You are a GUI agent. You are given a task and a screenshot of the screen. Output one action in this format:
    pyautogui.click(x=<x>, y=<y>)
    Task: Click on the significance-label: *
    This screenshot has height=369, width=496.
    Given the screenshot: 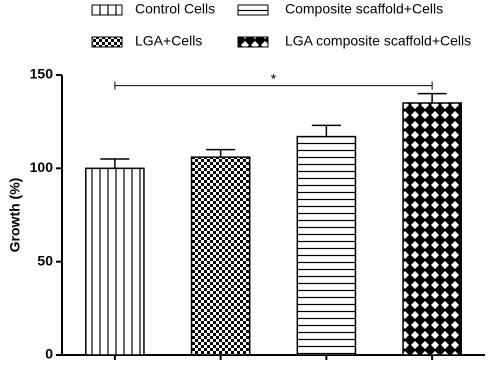 What is the action you would take?
    pyautogui.click(x=274, y=78)
    